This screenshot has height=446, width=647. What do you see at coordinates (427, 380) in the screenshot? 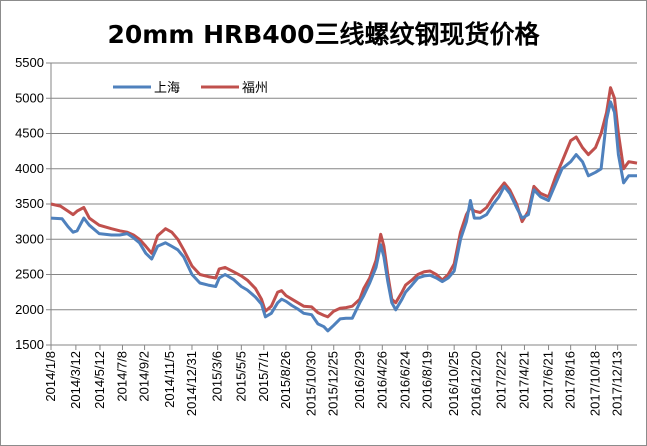
I see `x-tick-label: 2016/8/19` at bounding box center [427, 380].